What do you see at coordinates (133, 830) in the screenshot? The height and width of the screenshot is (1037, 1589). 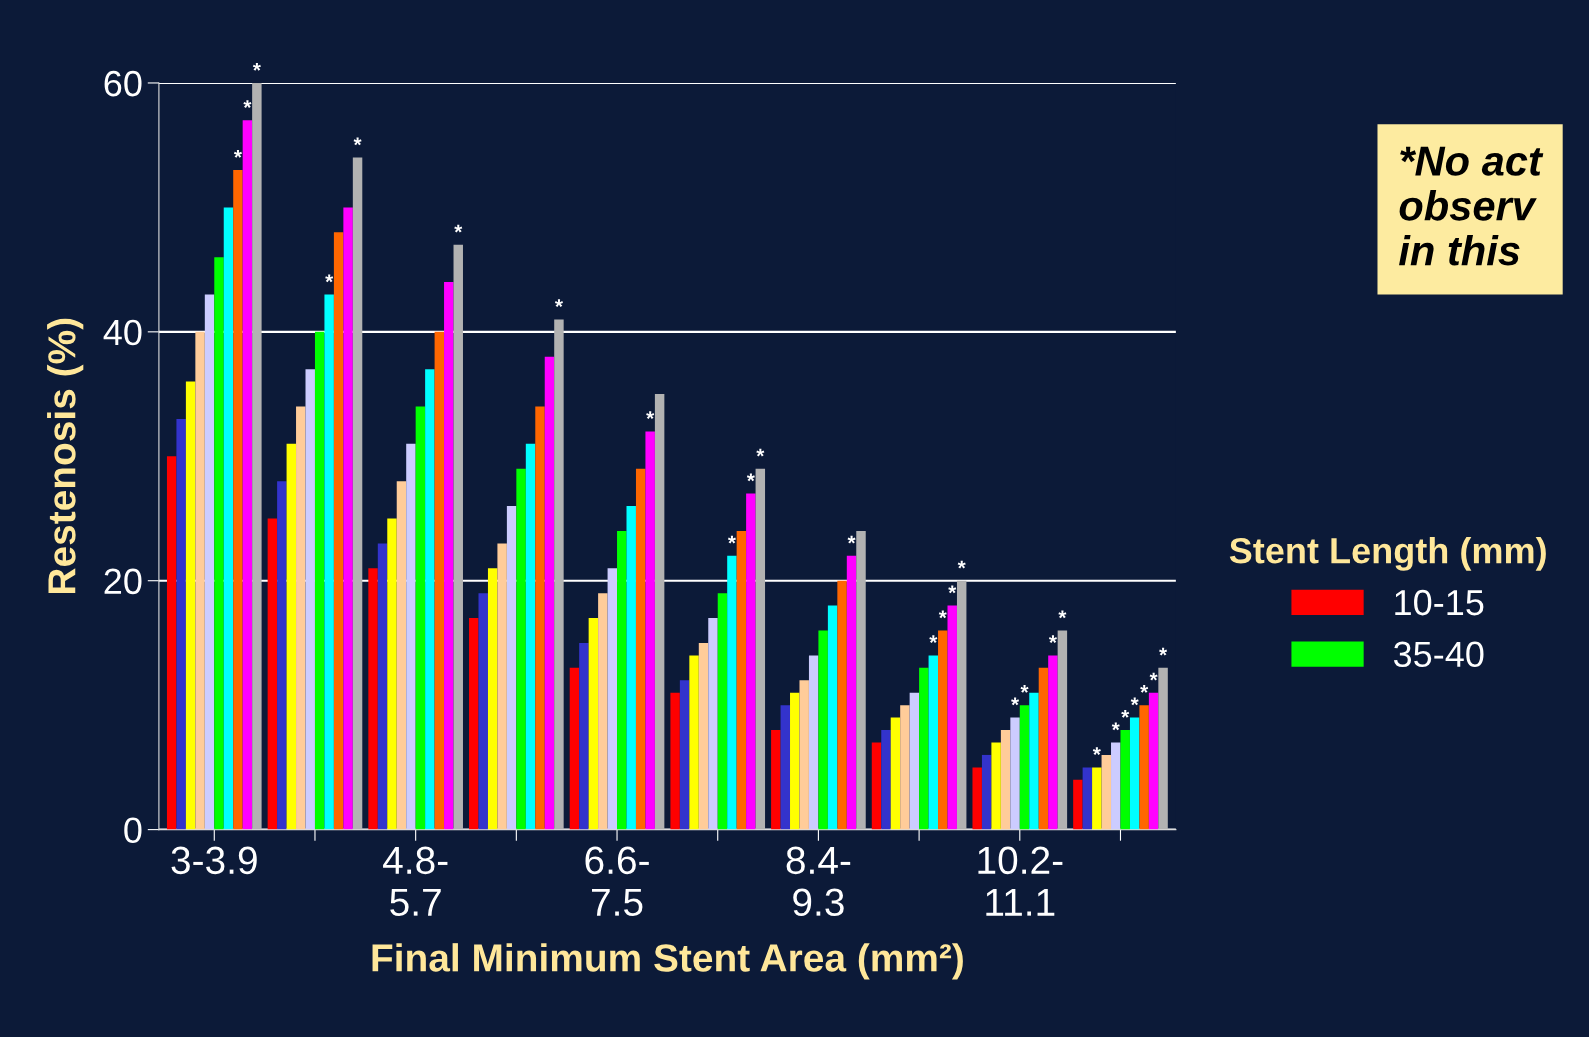 I see `y-tick-label: 0` at bounding box center [133, 830].